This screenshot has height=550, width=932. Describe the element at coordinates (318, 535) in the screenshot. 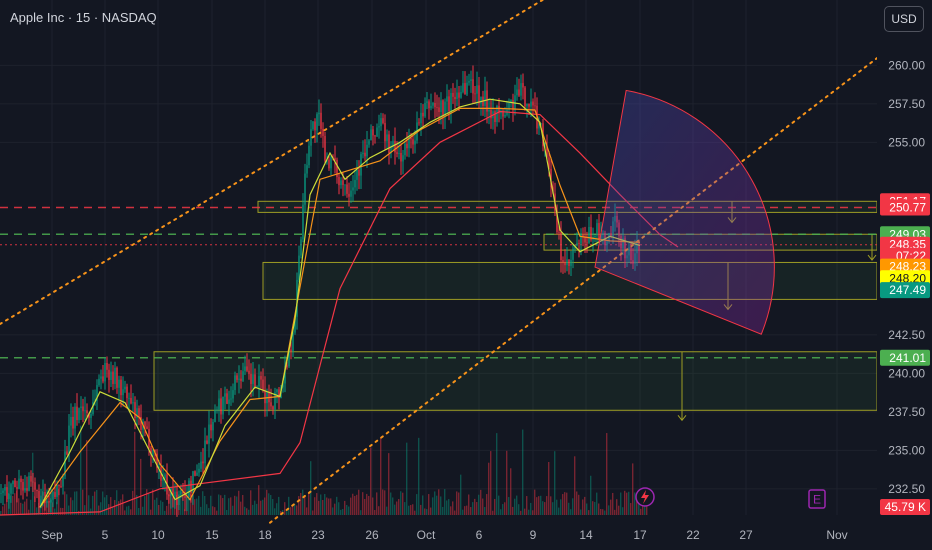

I see `x-tick-label: 23` at that location.